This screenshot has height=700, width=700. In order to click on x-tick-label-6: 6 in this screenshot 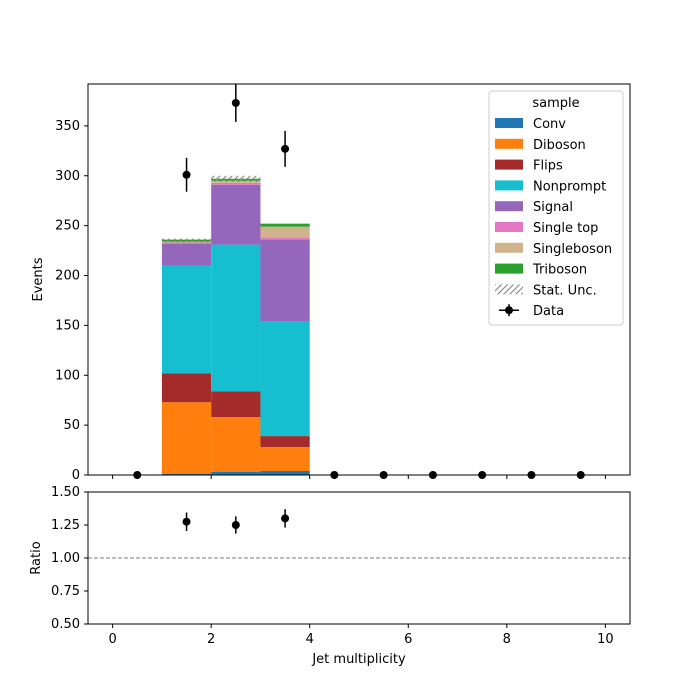, I will do `click(408, 639)`.